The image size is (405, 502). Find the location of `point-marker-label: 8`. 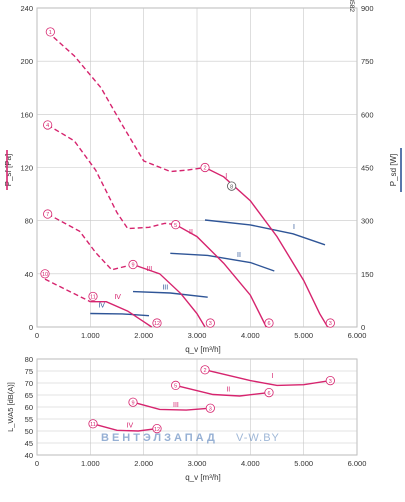

point-marker-label: 8 is located at coordinates (231, 187).